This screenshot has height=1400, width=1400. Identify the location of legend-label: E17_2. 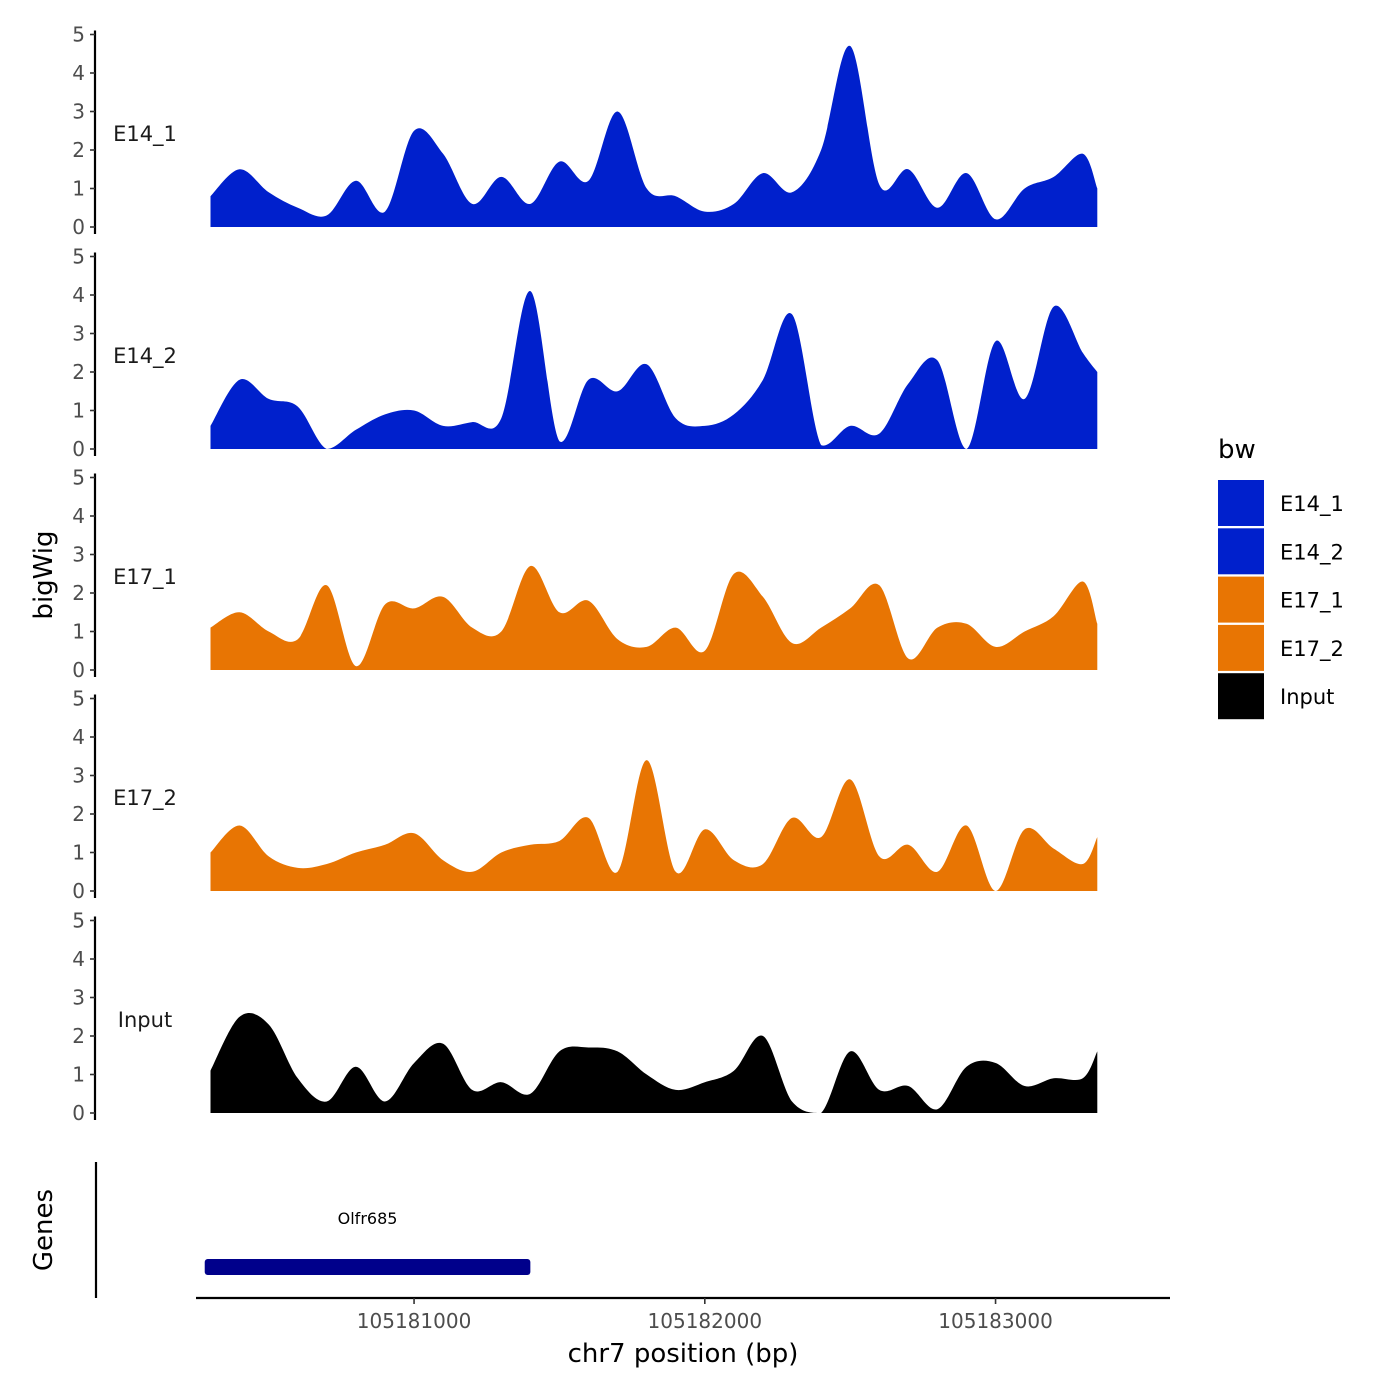
(1312, 649).